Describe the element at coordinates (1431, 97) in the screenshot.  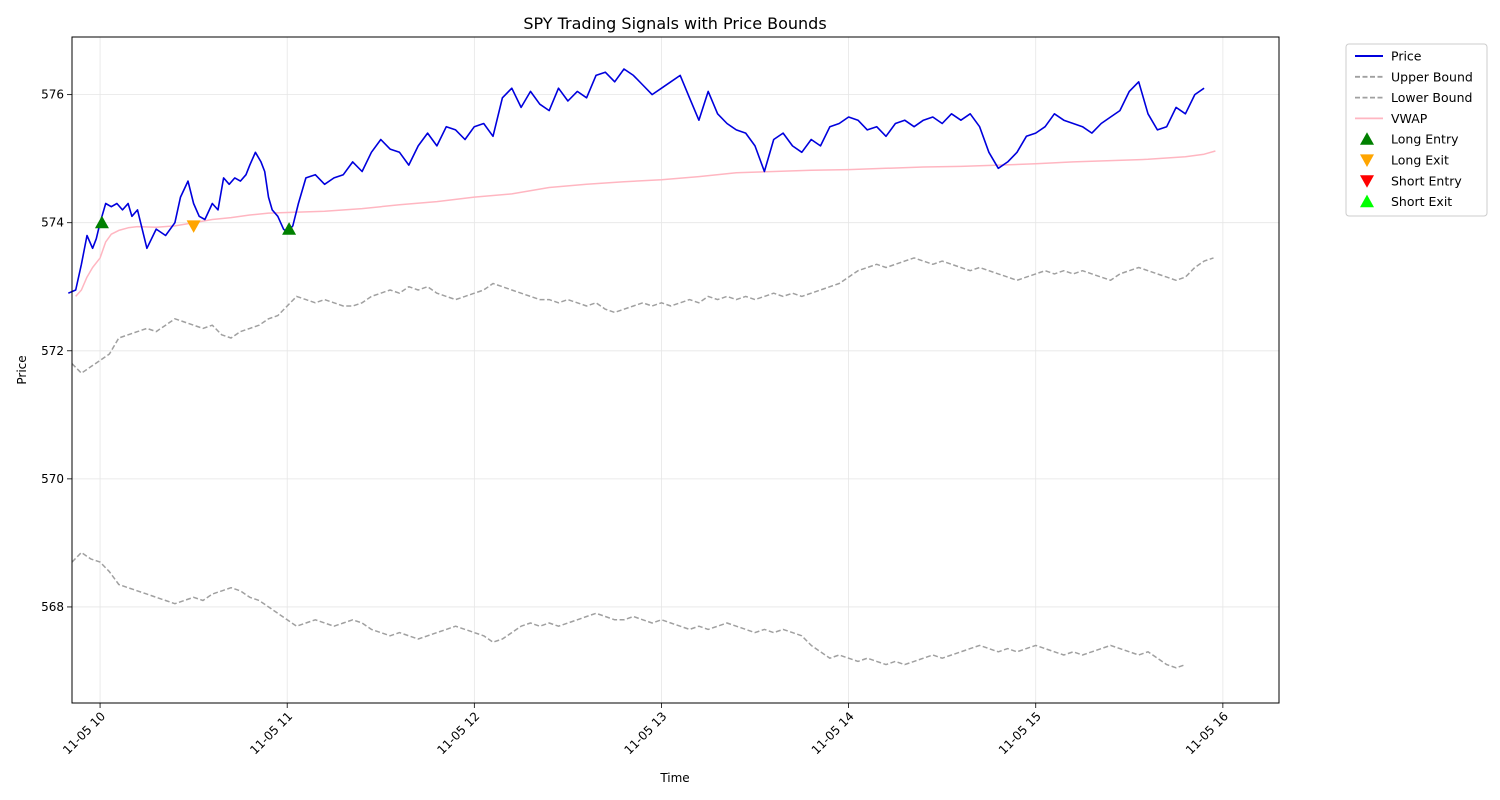
I see `legend-label-lower-bound: Lower Bound` at that location.